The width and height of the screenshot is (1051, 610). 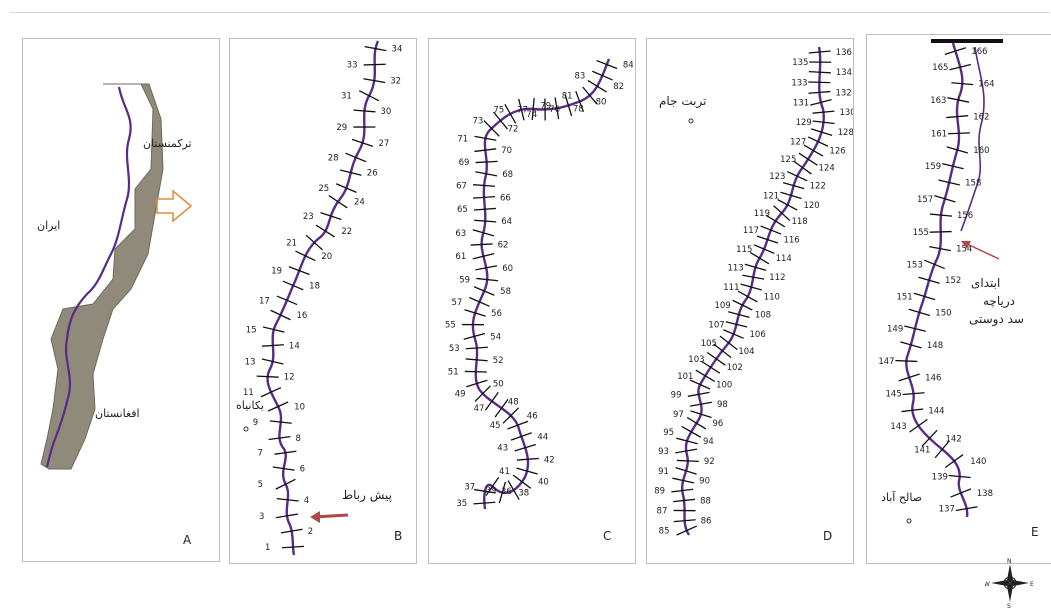 I want to click on section-number: 161, so click(x=939, y=134).